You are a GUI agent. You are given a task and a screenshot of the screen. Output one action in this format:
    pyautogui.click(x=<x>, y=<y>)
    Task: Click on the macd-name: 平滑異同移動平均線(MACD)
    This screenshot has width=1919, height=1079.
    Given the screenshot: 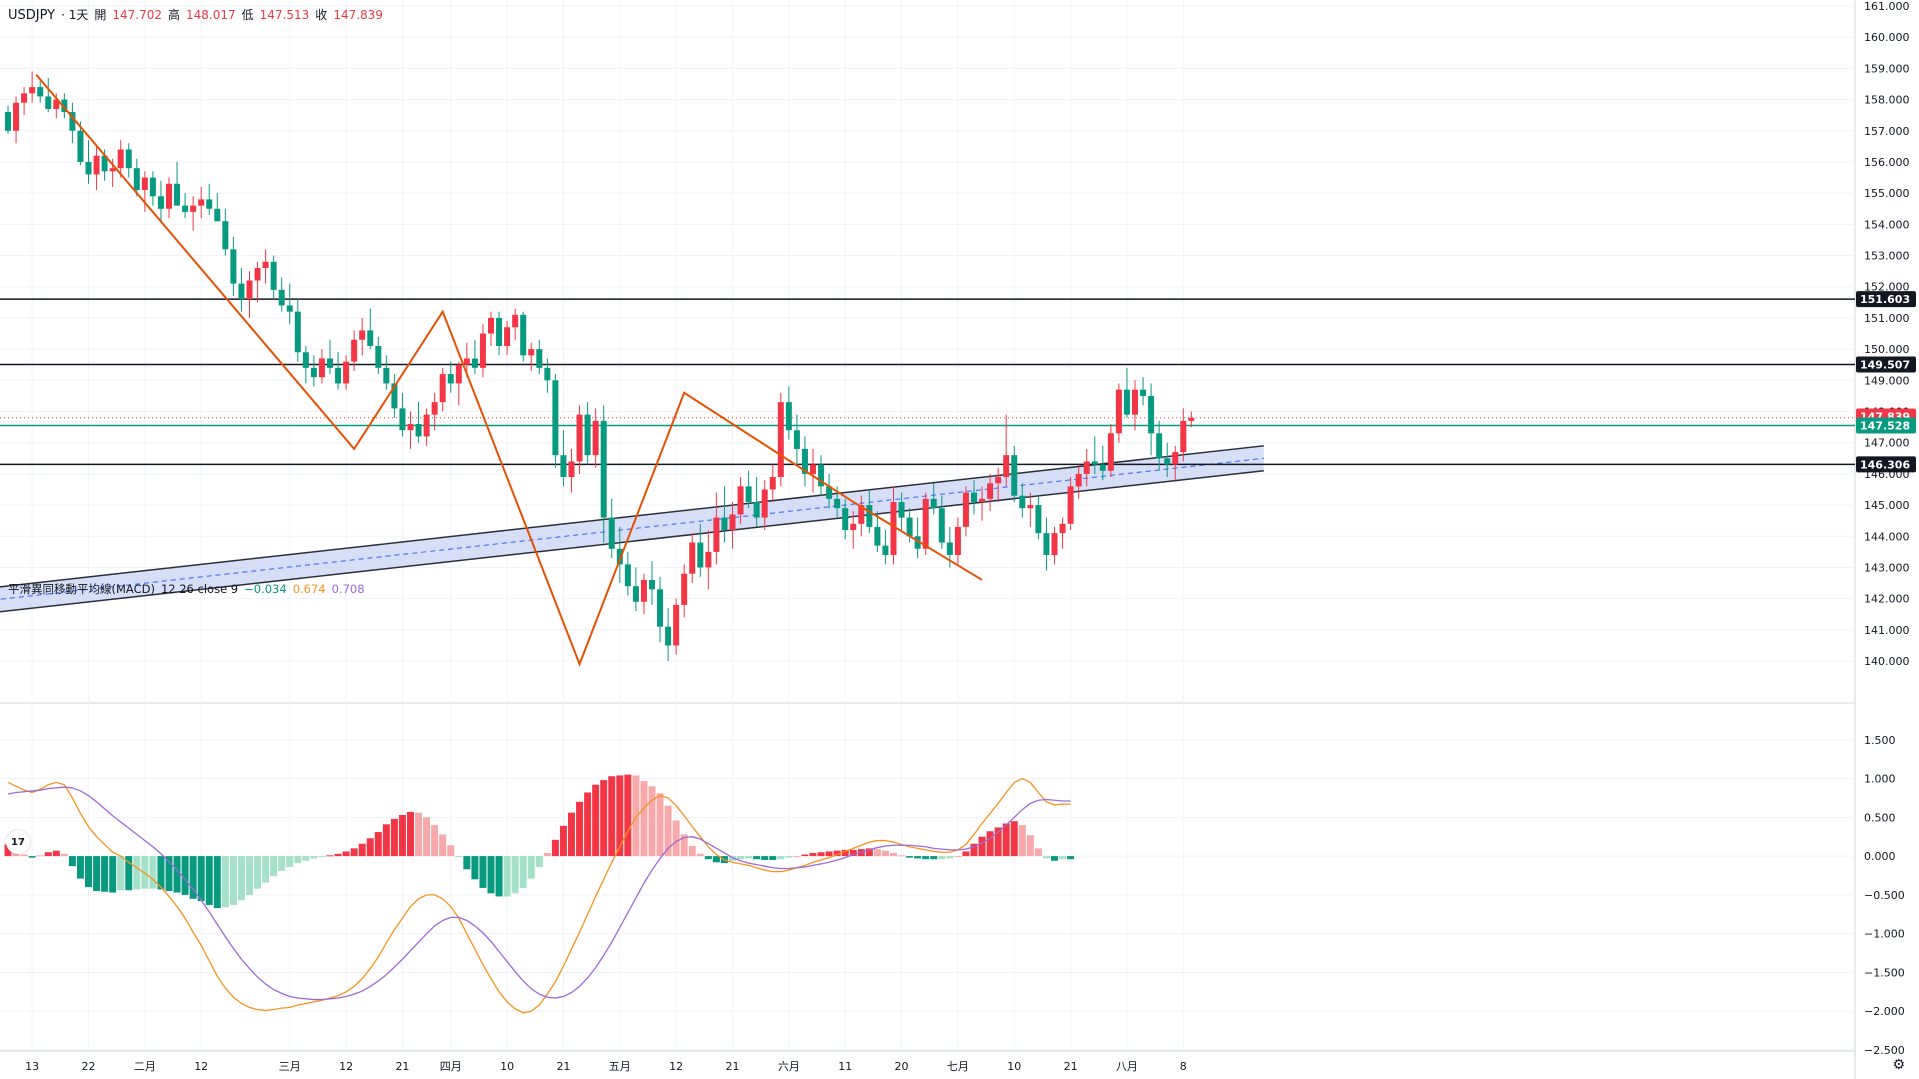 What is the action you would take?
    pyautogui.click(x=81, y=589)
    